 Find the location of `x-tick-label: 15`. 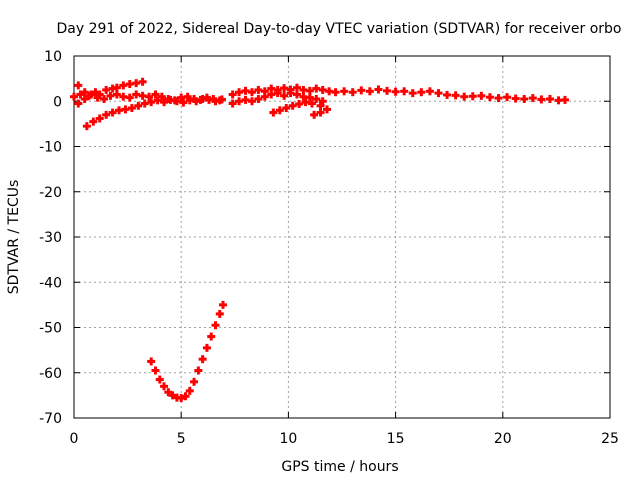

x-tick-label: 15 is located at coordinates (396, 439).